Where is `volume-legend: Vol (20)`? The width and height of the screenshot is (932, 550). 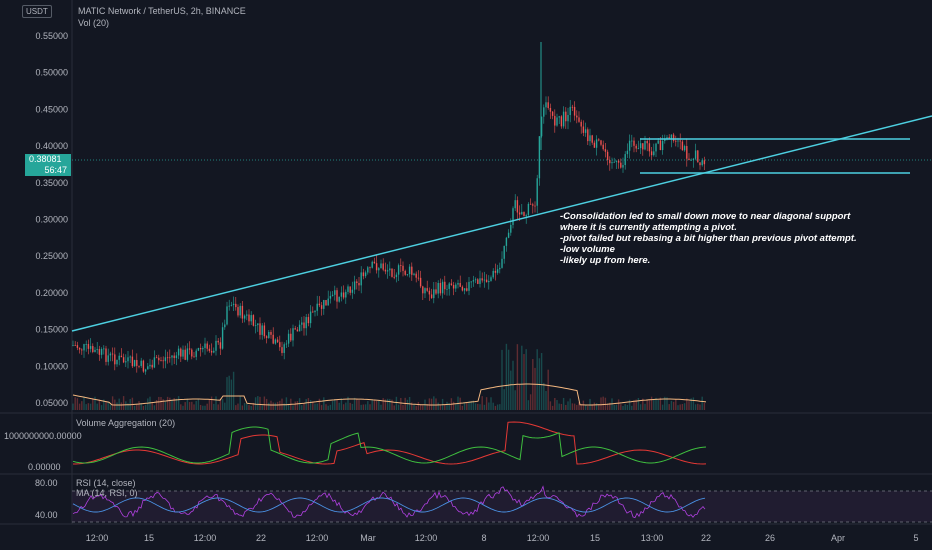 volume-legend: Vol (20) is located at coordinates (94, 23).